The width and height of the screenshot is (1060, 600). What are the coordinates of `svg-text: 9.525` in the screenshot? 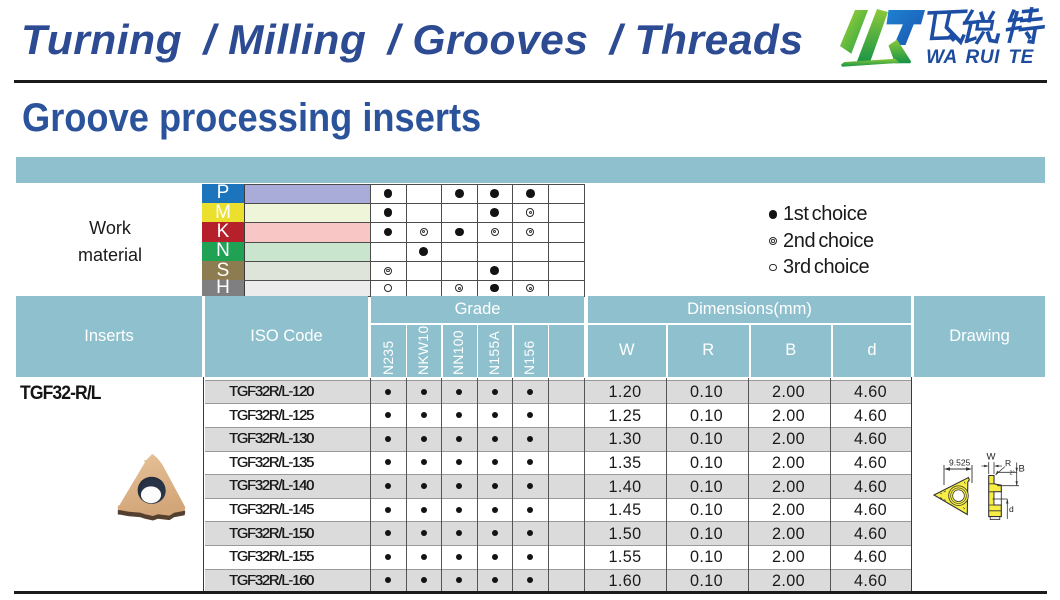 It's located at (960, 463).